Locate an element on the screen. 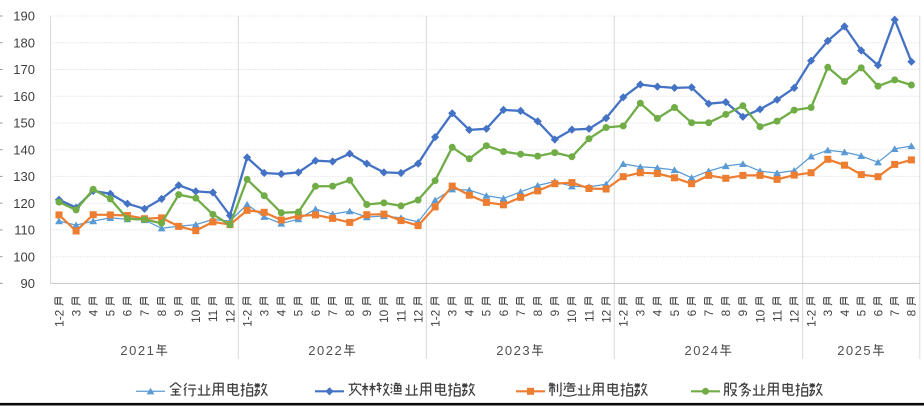 The width and height of the screenshot is (924, 408). svg-text: 150 is located at coordinates (24, 123).